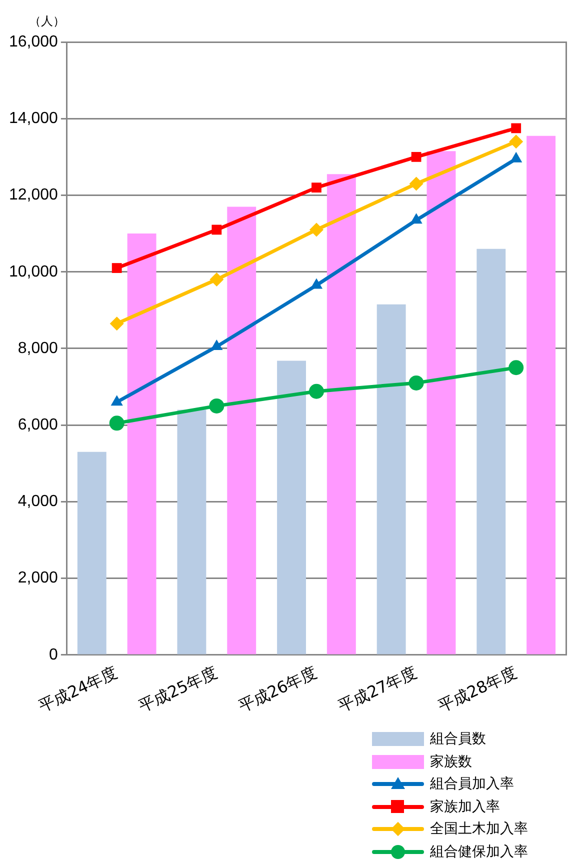 The width and height of the screenshot is (574, 863). Describe the element at coordinates (53, 655) in the screenshot. I see `y-tick-label: 0` at that location.